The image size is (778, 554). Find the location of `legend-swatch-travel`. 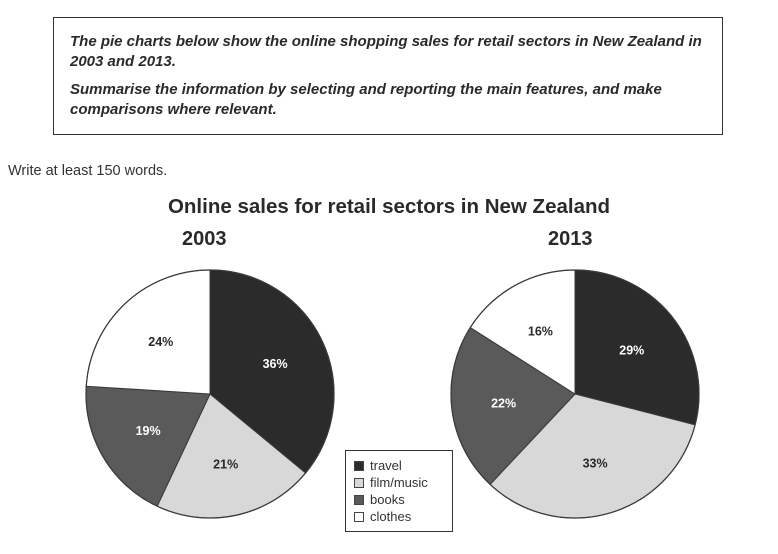

legend-swatch-travel is located at coordinates (359, 465).